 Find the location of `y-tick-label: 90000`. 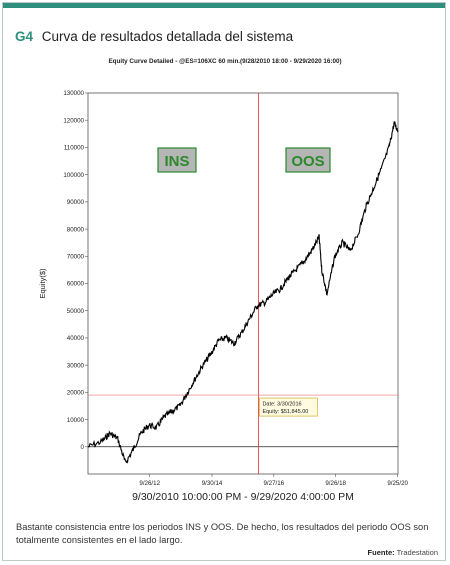

y-tick-label: 90000 is located at coordinates (76, 202).